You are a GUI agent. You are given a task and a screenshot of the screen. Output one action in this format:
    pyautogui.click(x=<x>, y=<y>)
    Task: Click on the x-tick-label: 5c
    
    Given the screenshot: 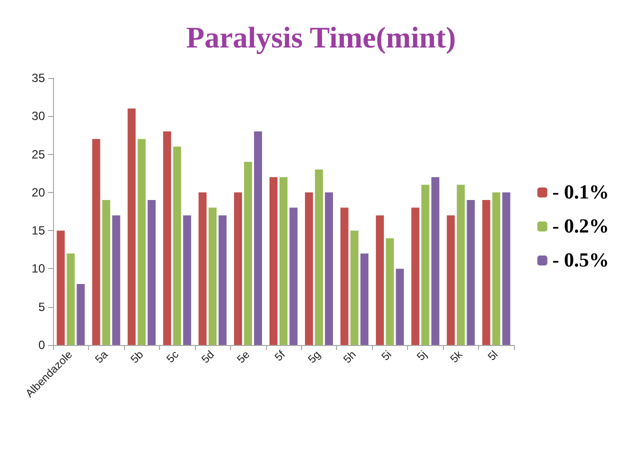 What is the action you would take?
    pyautogui.click(x=173, y=357)
    